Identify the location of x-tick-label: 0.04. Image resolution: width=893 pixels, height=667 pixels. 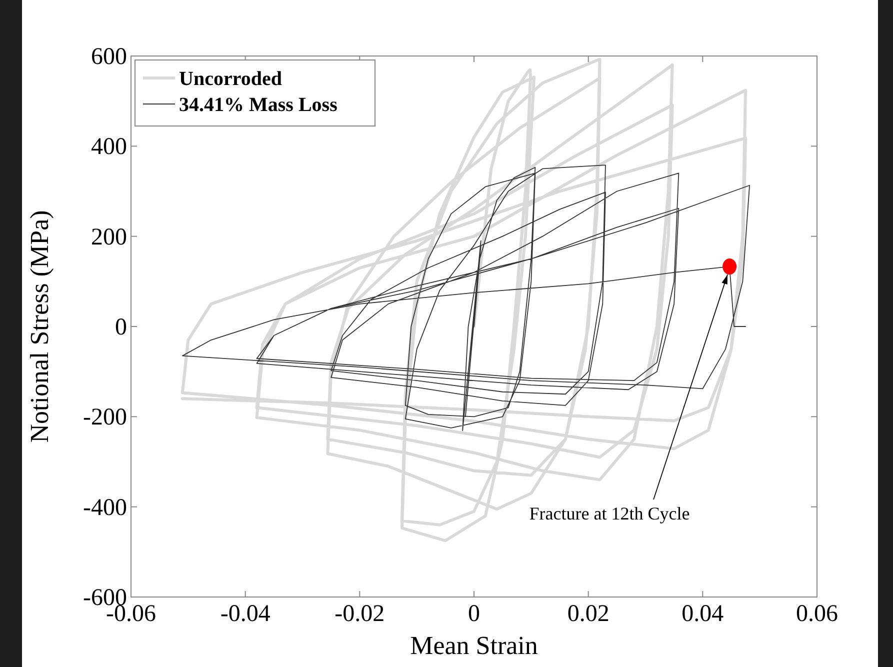
(703, 614).